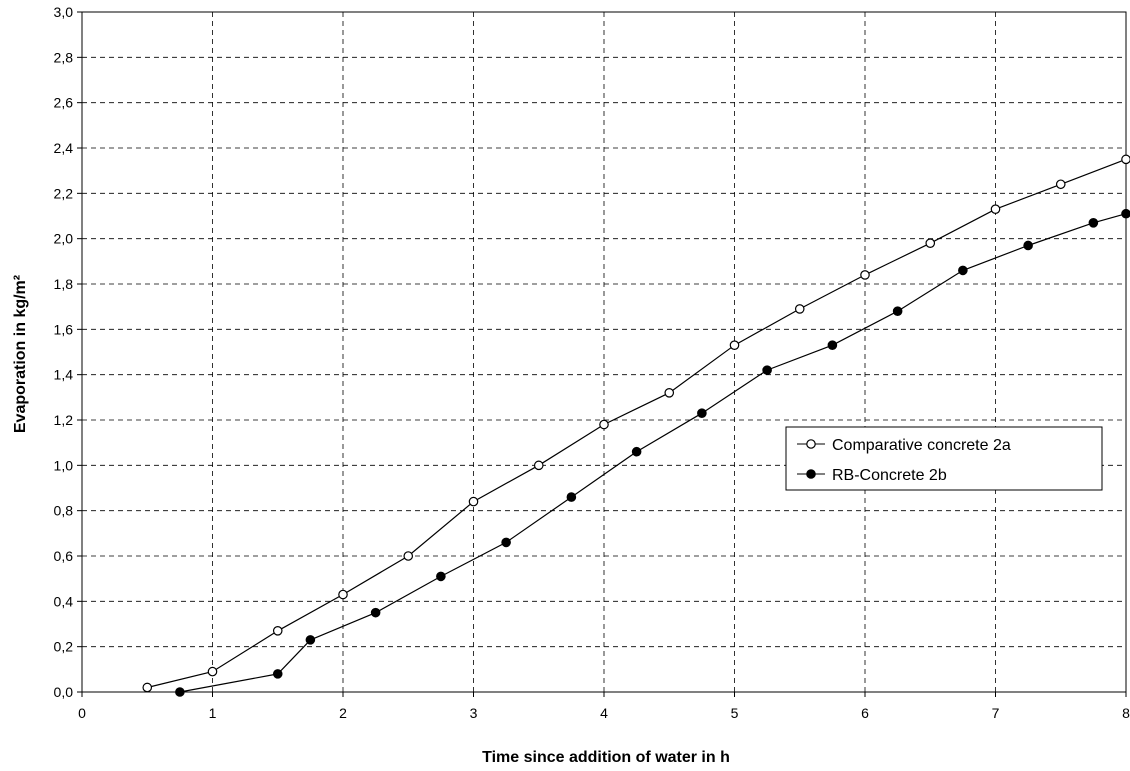  Describe the element at coordinates (343, 713) in the screenshot. I see `x-tick-label: 2` at that location.